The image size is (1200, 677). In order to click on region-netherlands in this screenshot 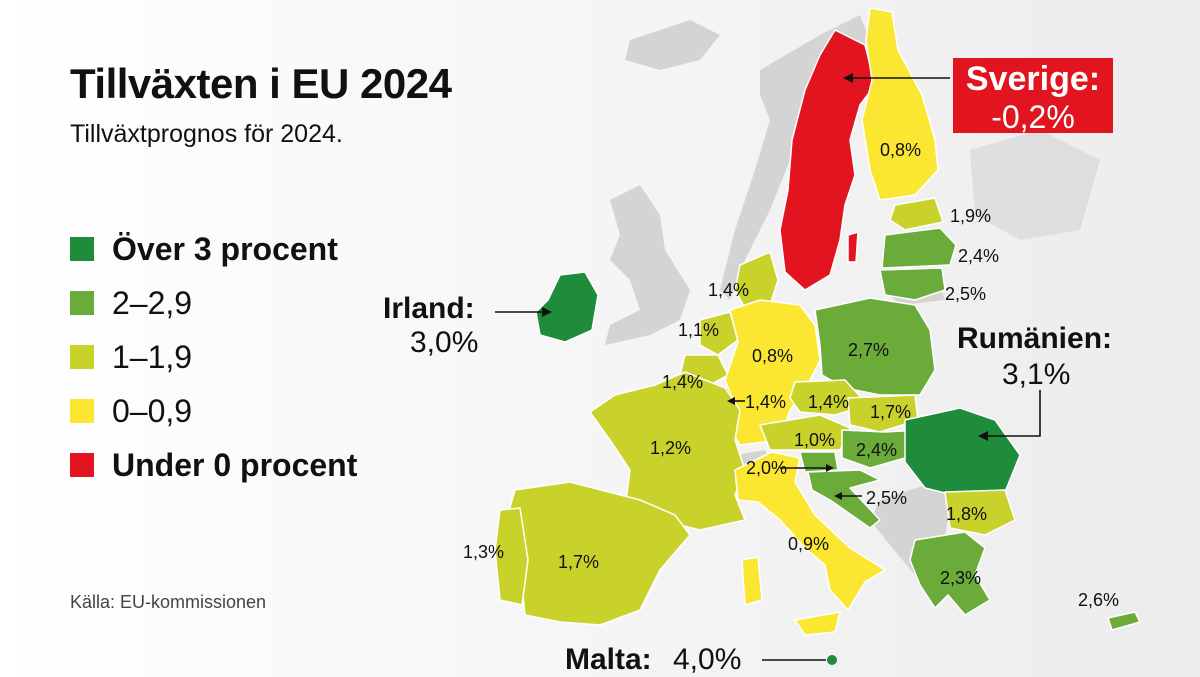, I will do `click(719, 333)`.